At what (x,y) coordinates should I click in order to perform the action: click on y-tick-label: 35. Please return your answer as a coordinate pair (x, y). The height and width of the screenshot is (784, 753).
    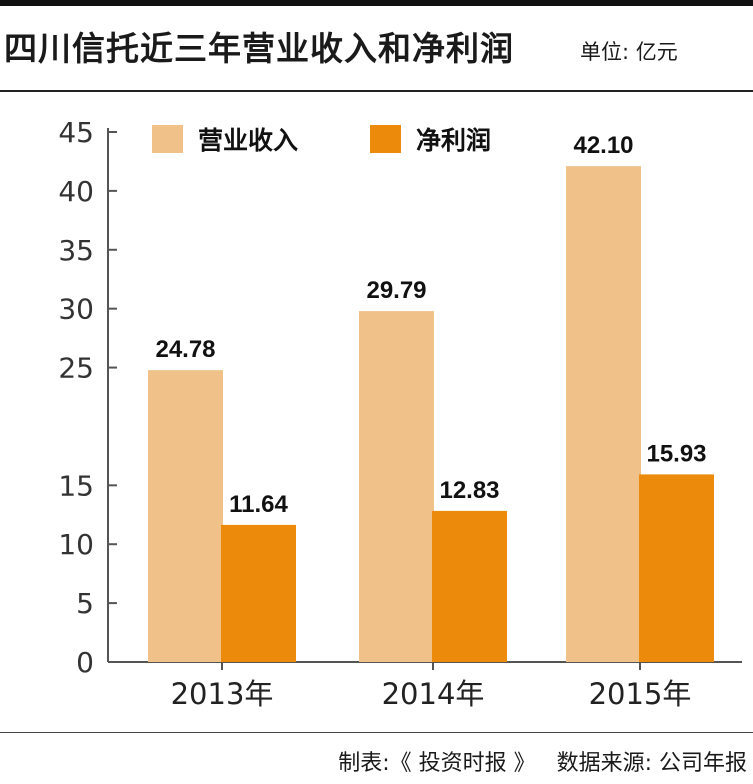
    Looking at the image, I should click on (76, 250).